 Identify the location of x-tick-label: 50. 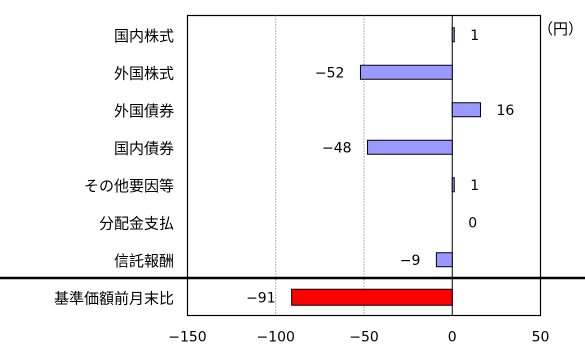
(541, 338).